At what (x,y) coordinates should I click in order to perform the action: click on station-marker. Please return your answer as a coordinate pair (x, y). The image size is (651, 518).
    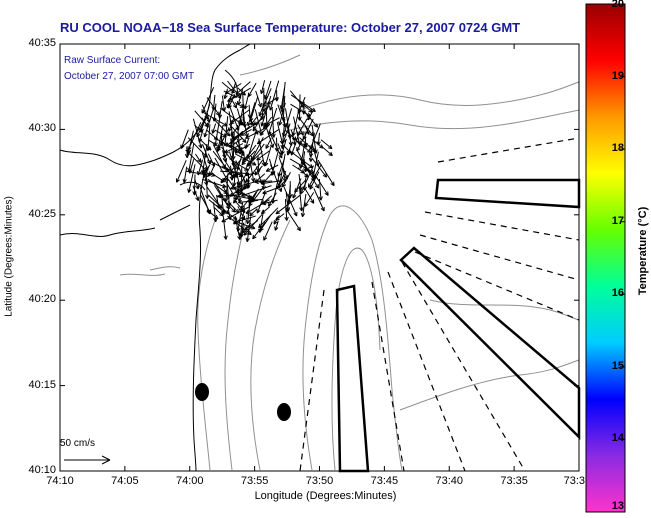
    Looking at the image, I should click on (284, 412).